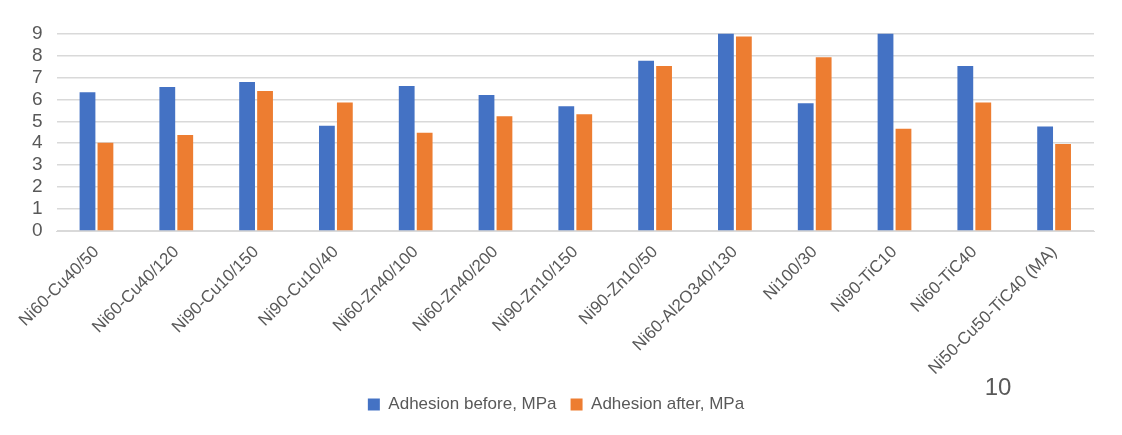 Image resolution: width=1122 pixels, height=435 pixels. I want to click on y-tick-label: 4, so click(37, 142).